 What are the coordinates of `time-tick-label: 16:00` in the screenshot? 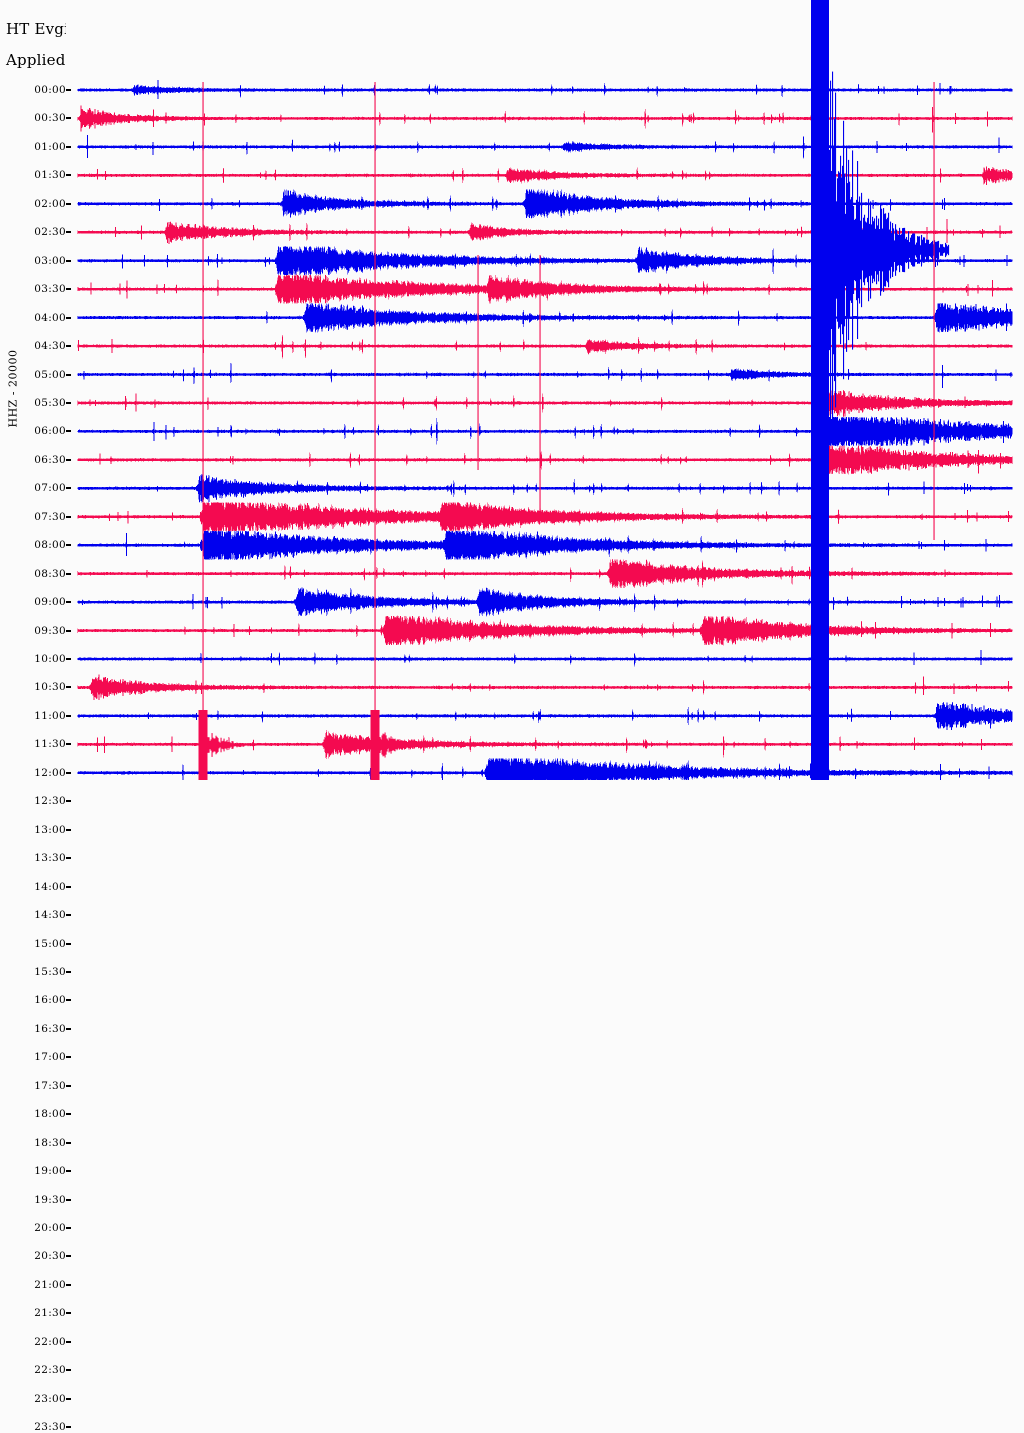 It's located at (50, 1000).